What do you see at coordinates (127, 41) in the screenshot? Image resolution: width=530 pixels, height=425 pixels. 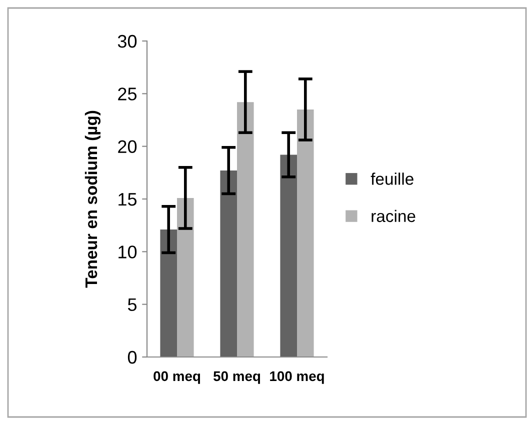 I see `y-tick-label: 30` at bounding box center [127, 41].